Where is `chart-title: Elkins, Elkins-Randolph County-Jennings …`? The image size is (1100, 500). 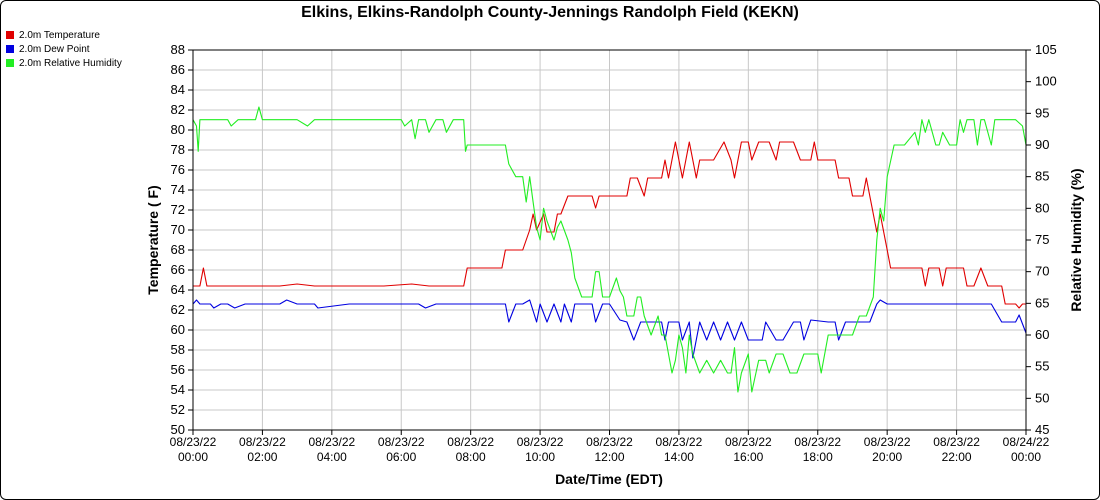 chart-title: Elkins, Elkins-Randolph County-Jennings … is located at coordinates (550, 12).